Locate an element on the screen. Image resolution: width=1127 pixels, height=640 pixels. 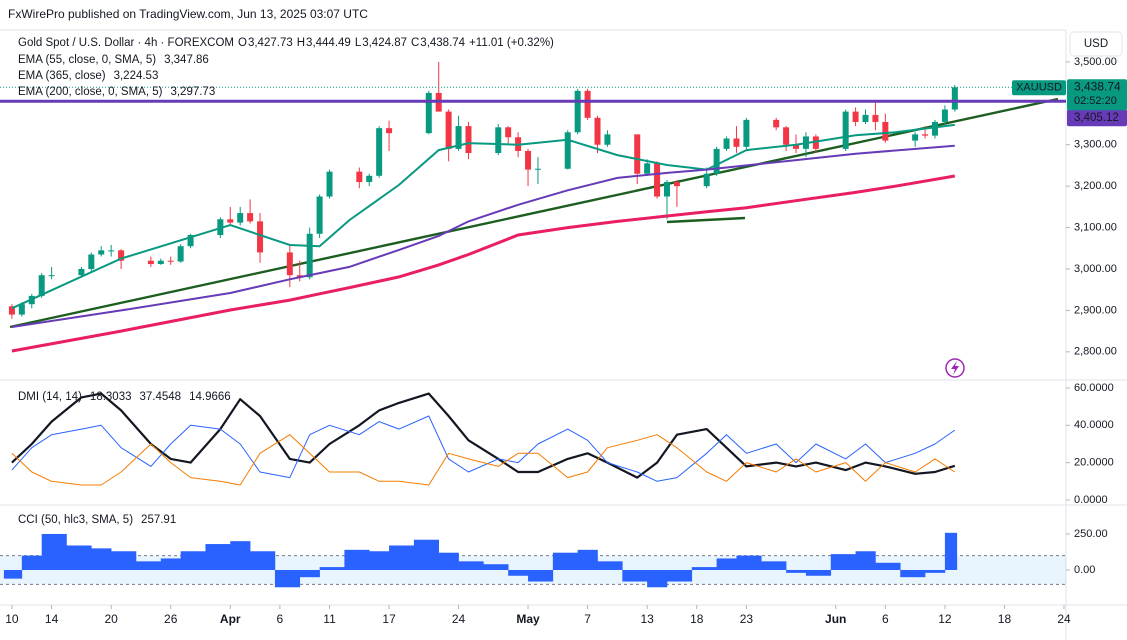
ohlc-value: 3,444.49 is located at coordinates (328, 43).